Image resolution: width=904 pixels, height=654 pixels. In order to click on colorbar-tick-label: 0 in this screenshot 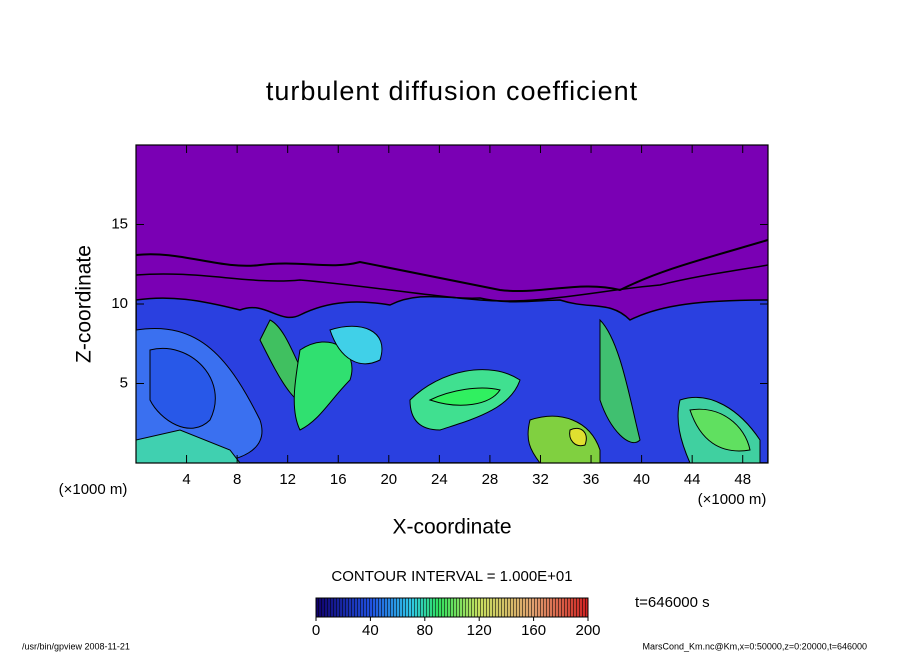, I will do `click(316, 630)`.